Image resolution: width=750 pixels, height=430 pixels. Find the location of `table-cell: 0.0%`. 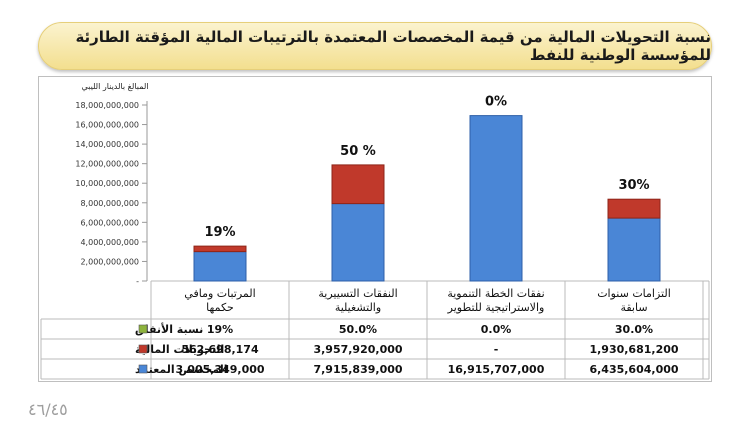

table-cell: 0.0% is located at coordinates (496, 329).